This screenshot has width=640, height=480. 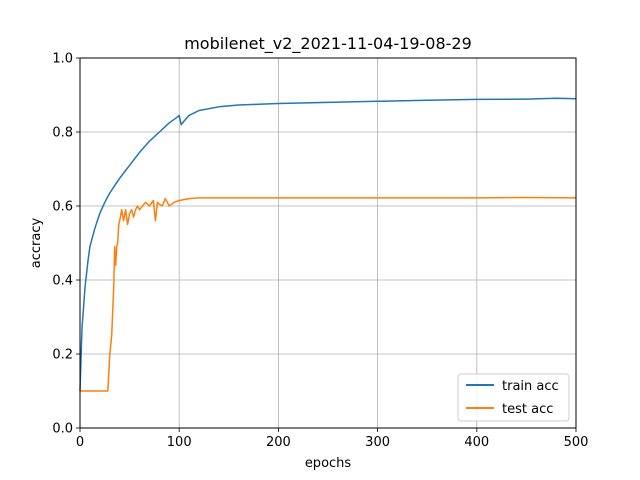 What do you see at coordinates (179, 442) in the screenshot?
I see `x-tick-label: 100` at bounding box center [179, 442].